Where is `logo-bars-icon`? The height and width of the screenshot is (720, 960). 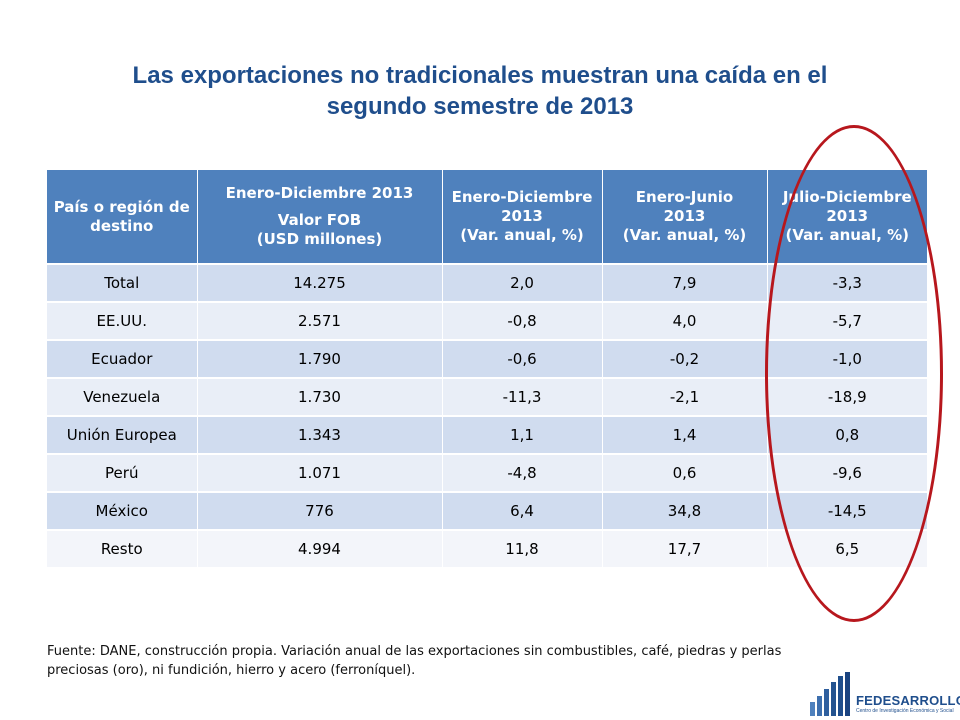
logo-bars-icon is located at coordinates (830, 694).